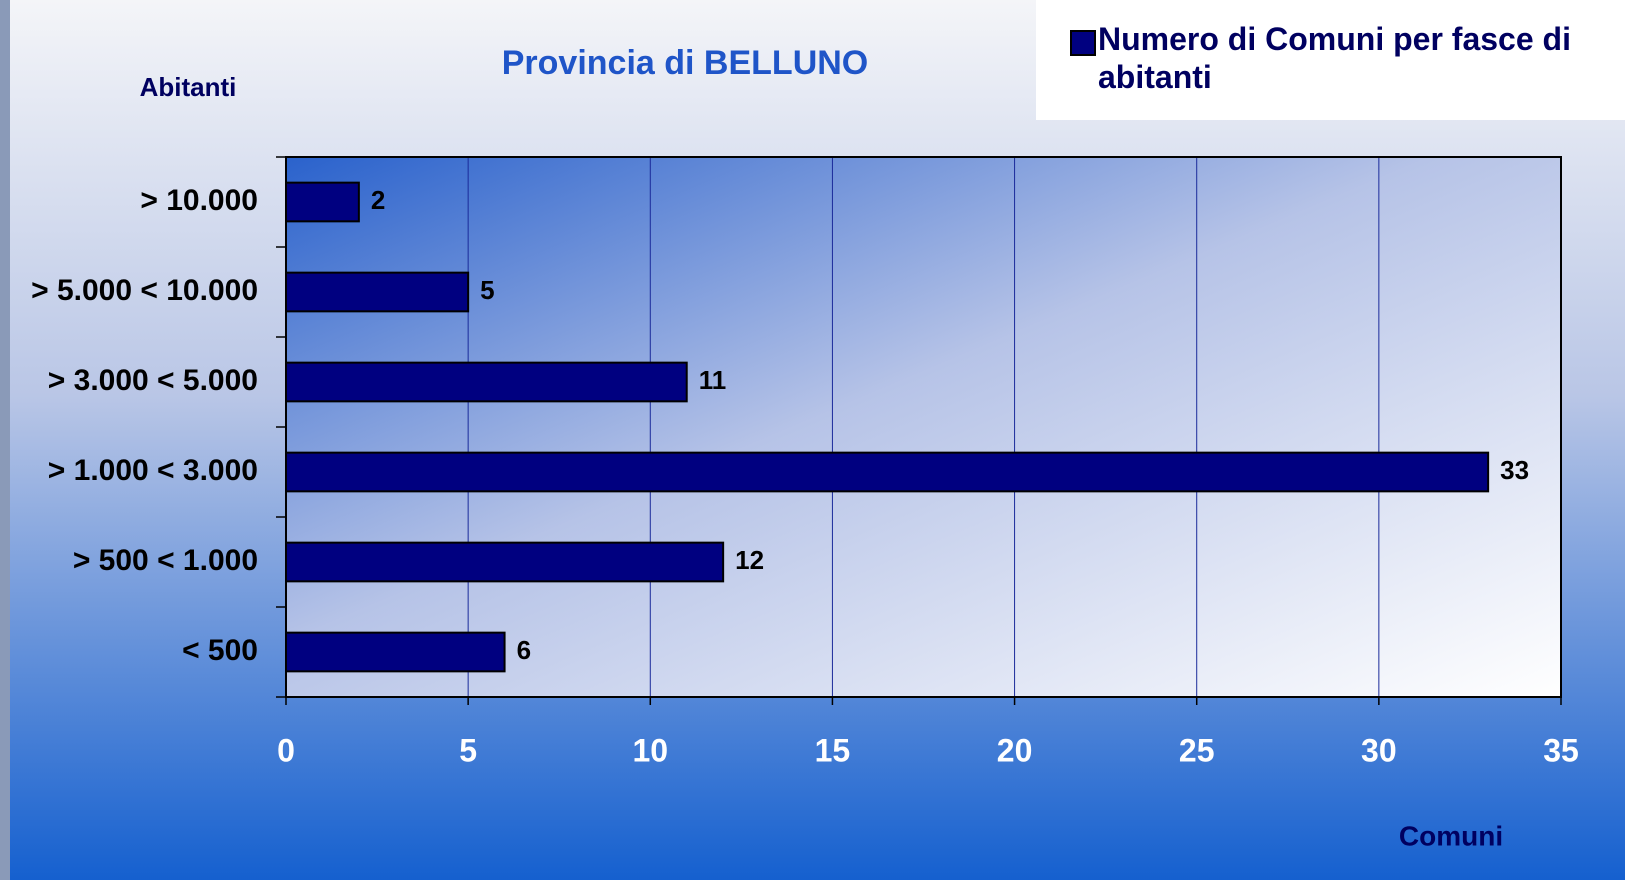 The image size is (1625, 880). Describe the element at coordinates (1334, 58) in the screenshot. I see `legend-label: Numero di Comuni per fasce di abitanti` at that location.